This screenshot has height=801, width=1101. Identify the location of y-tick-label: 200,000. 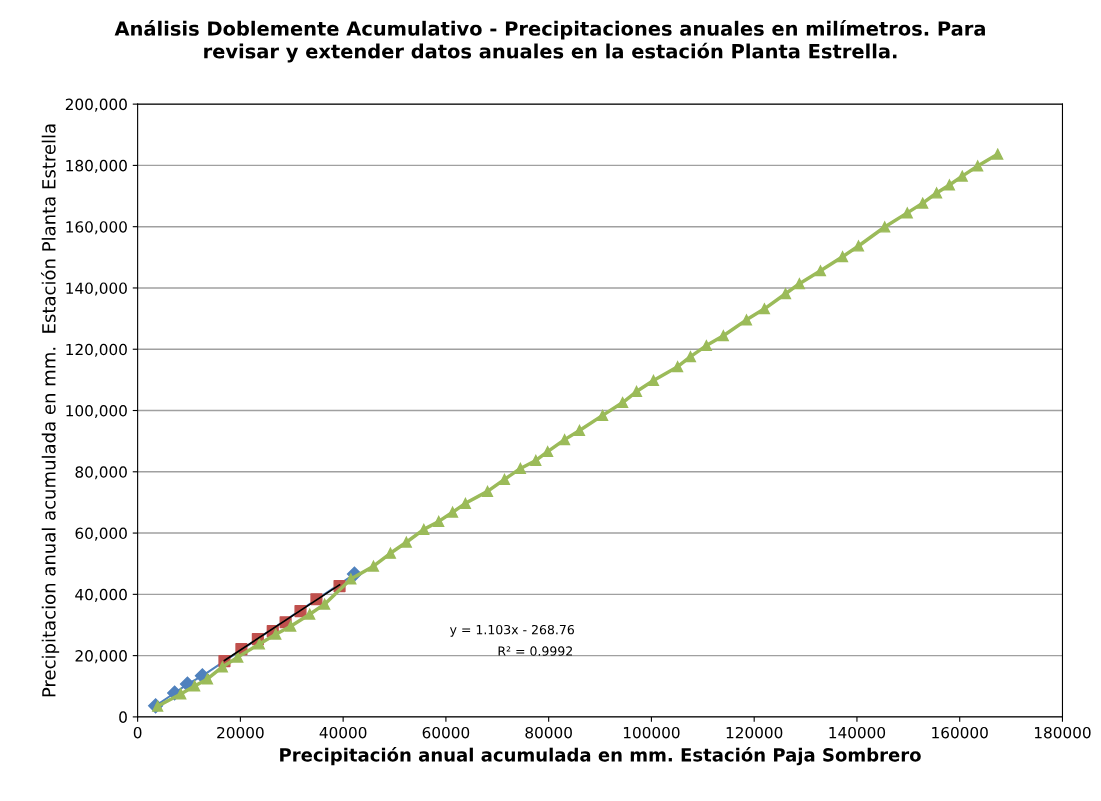
(96, 105).